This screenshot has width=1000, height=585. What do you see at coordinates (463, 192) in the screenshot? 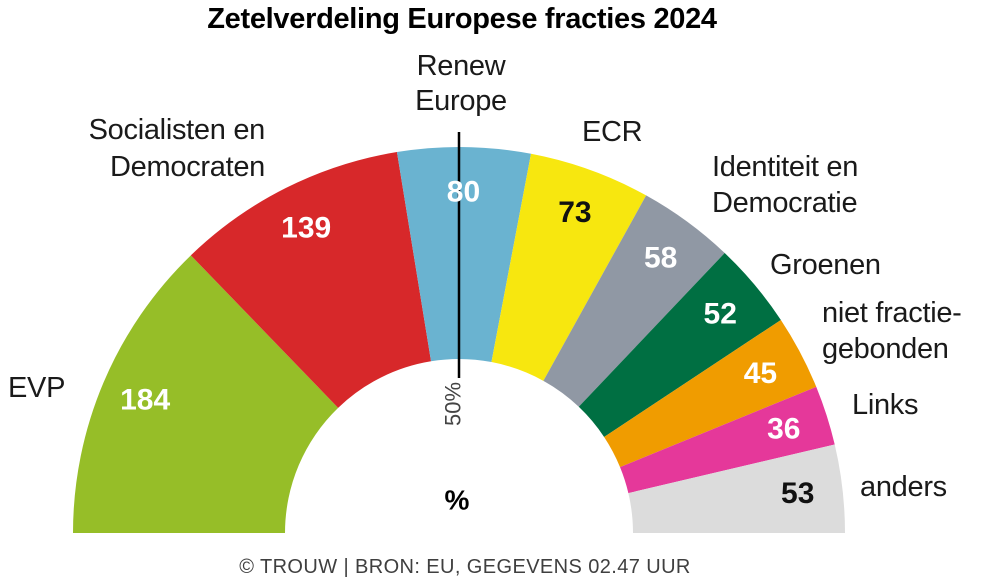
I see `value-renew-europe: 80` at bounding box center [463, 192].